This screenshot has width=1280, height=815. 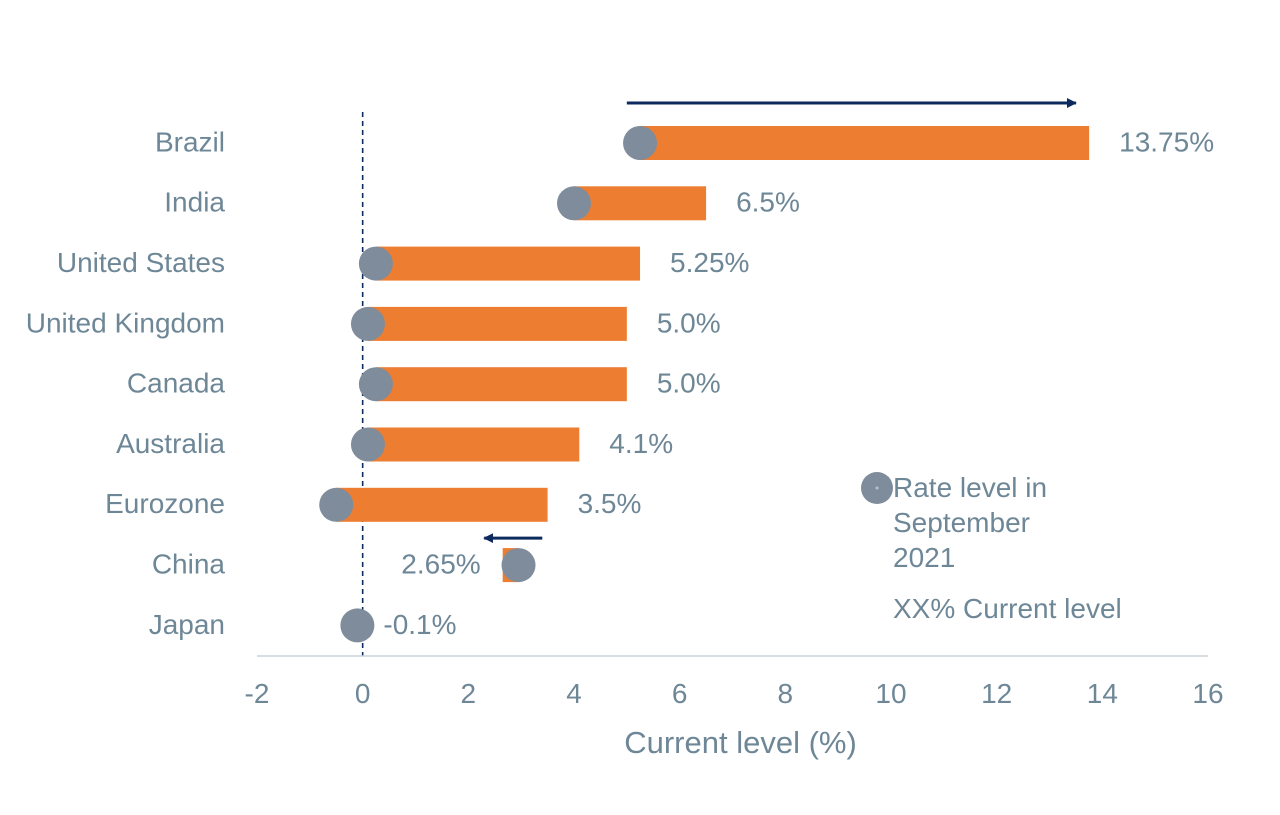 I want to click on x-tick-label: 4, so click(x=574, y=693).